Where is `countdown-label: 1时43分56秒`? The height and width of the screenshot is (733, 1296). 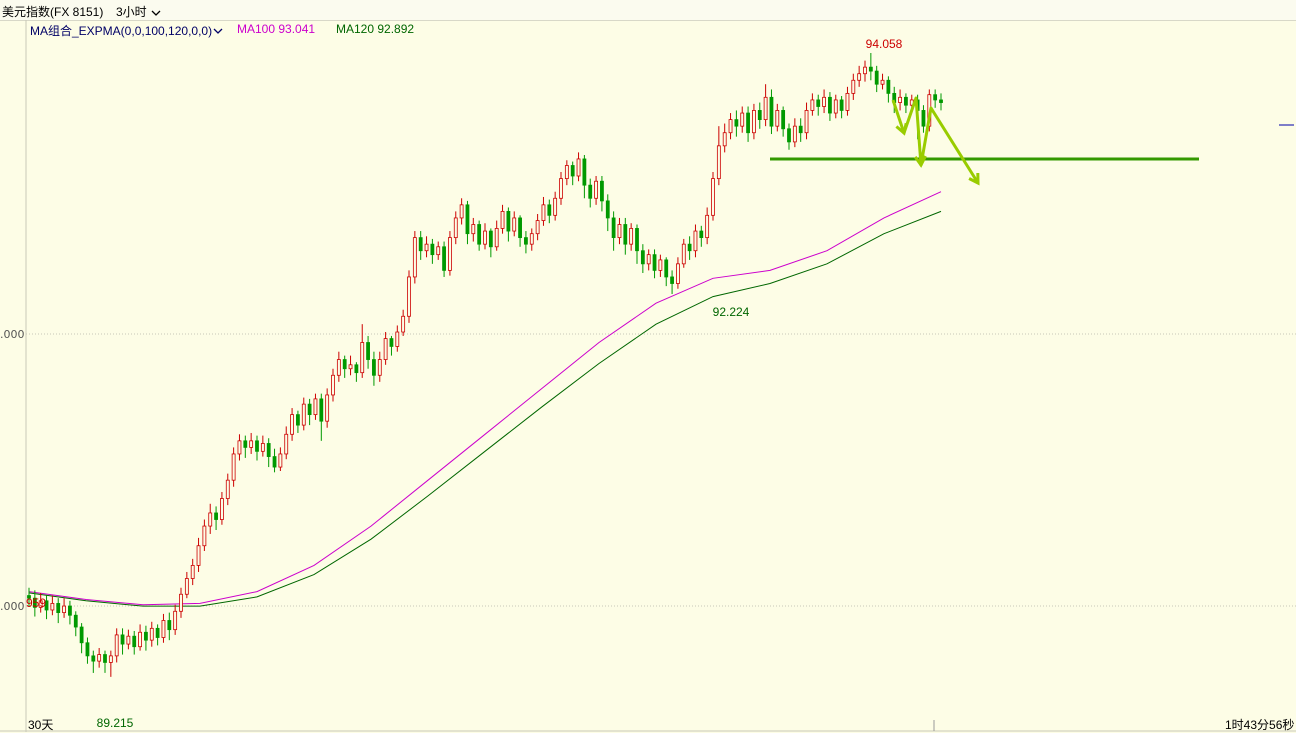 countdown-label: 1时43分56秒 is located at coordinates (1260, 725).